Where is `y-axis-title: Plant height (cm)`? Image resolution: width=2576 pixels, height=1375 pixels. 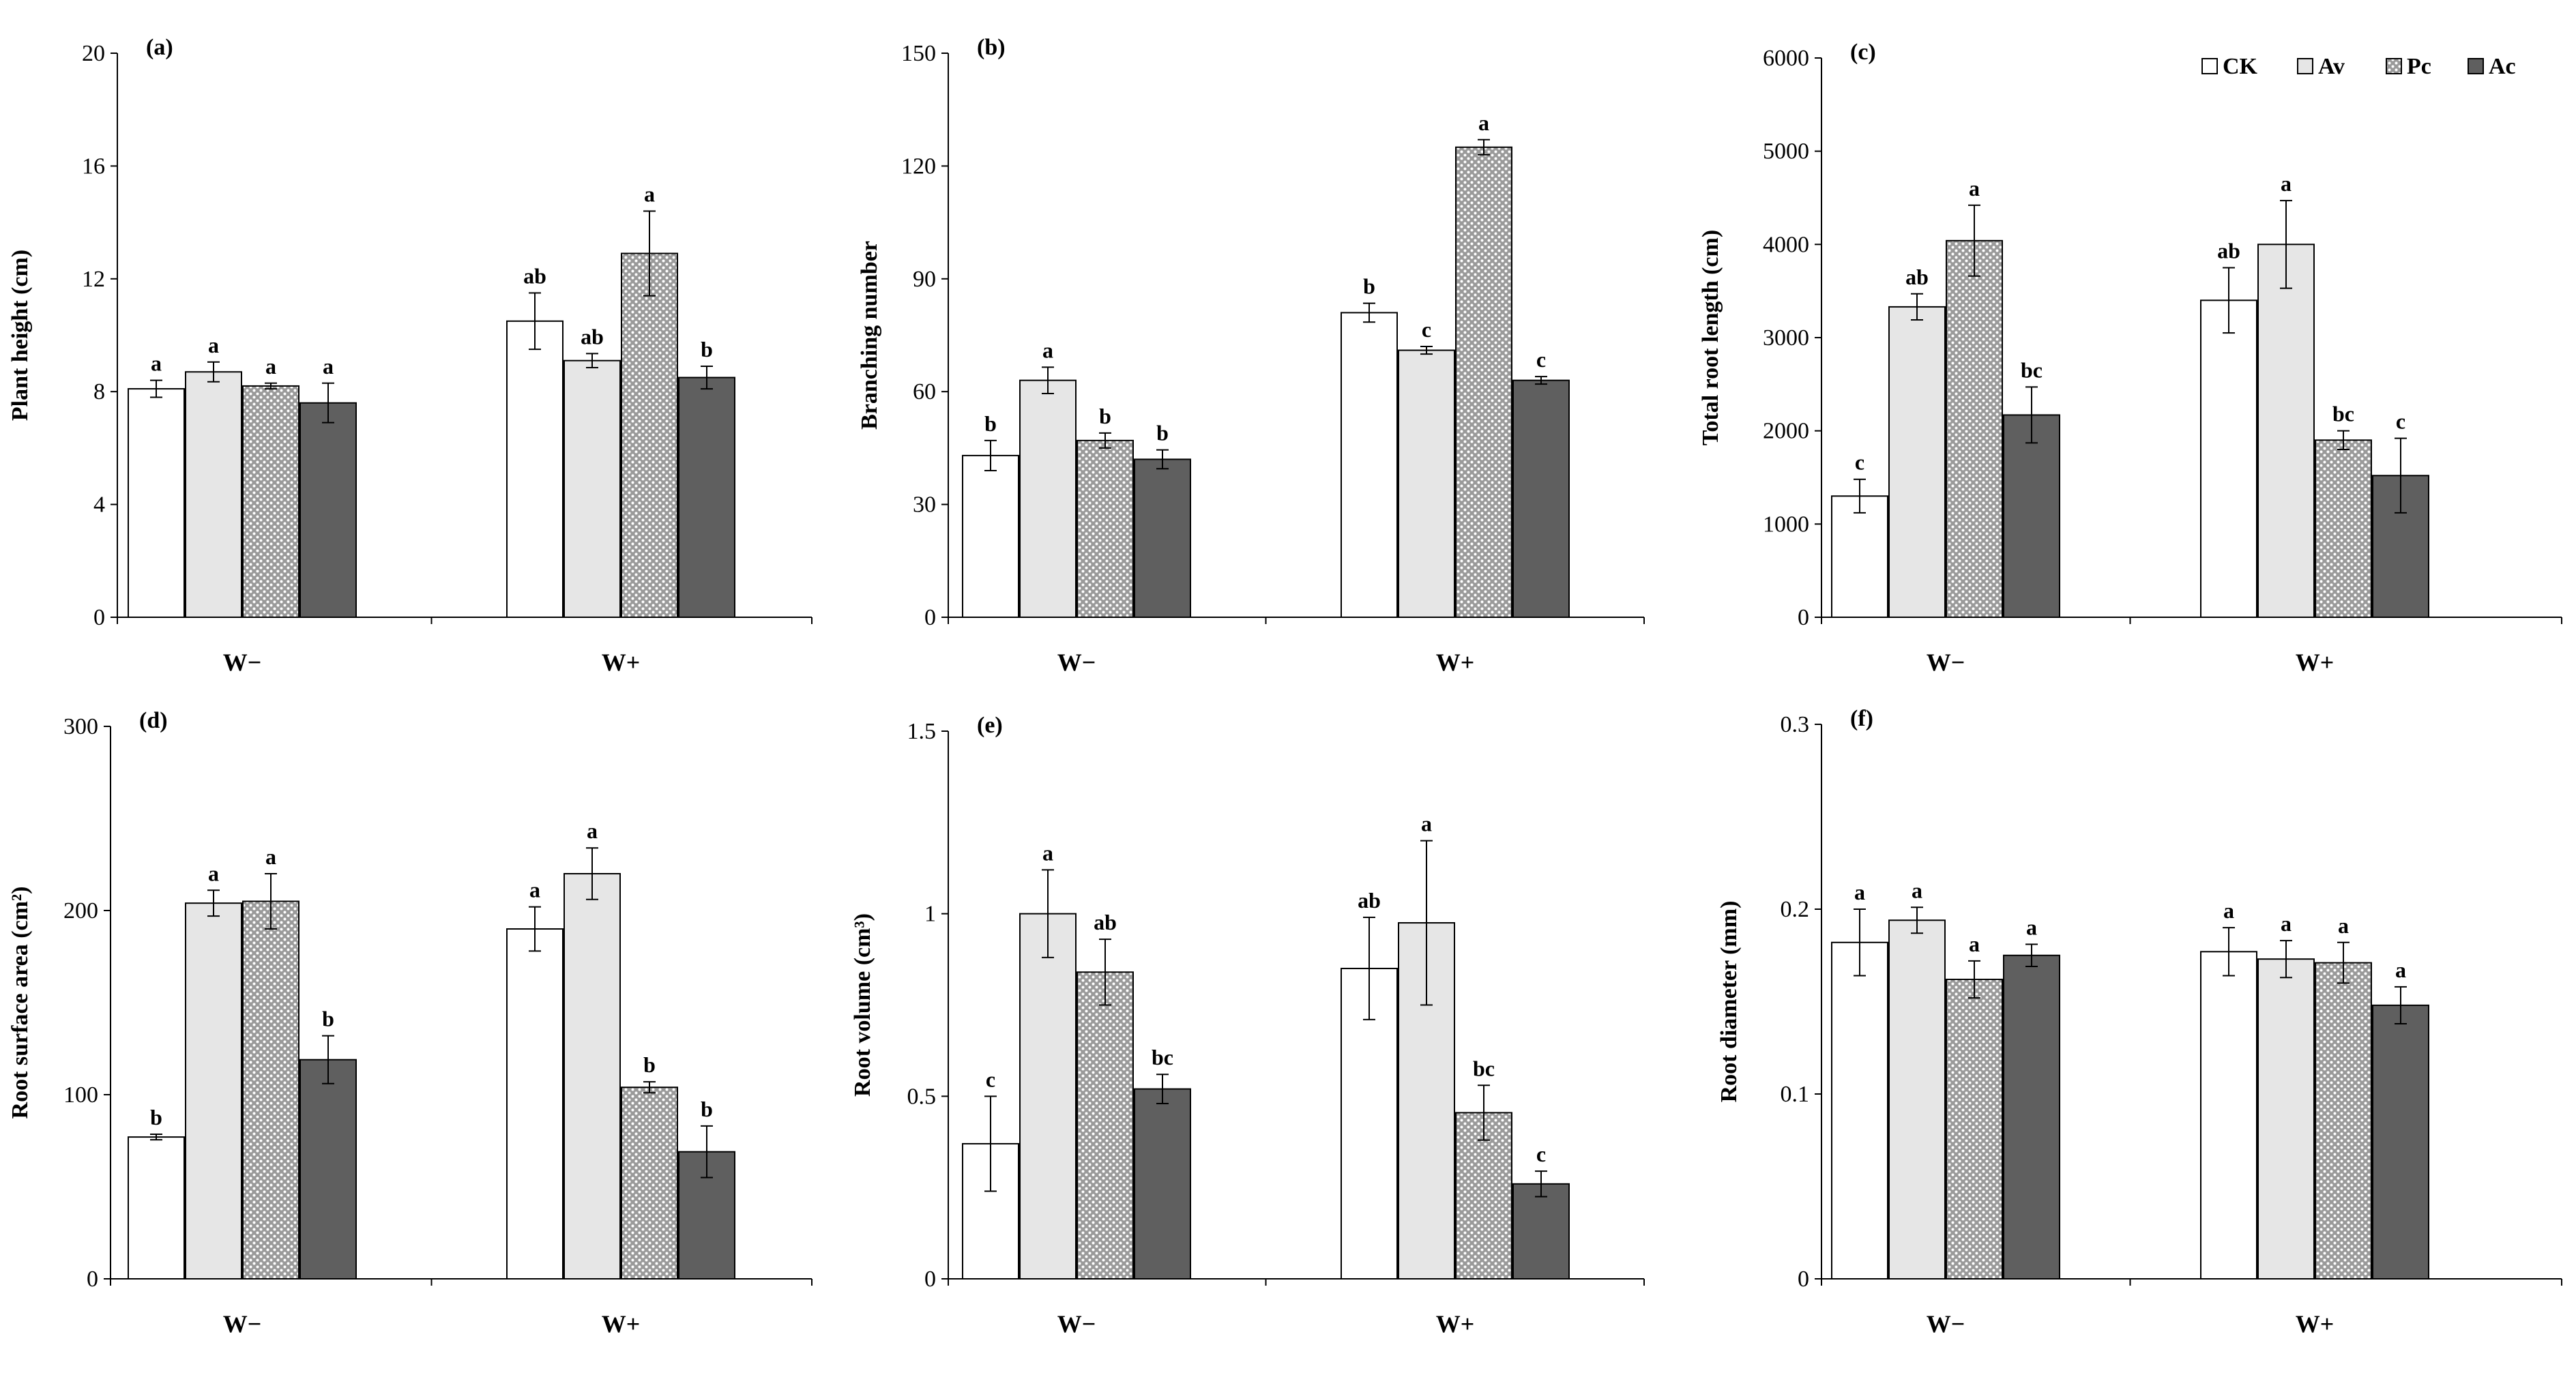
y-axis-title: Plant height (cm) is located at coordinates (20, 335).